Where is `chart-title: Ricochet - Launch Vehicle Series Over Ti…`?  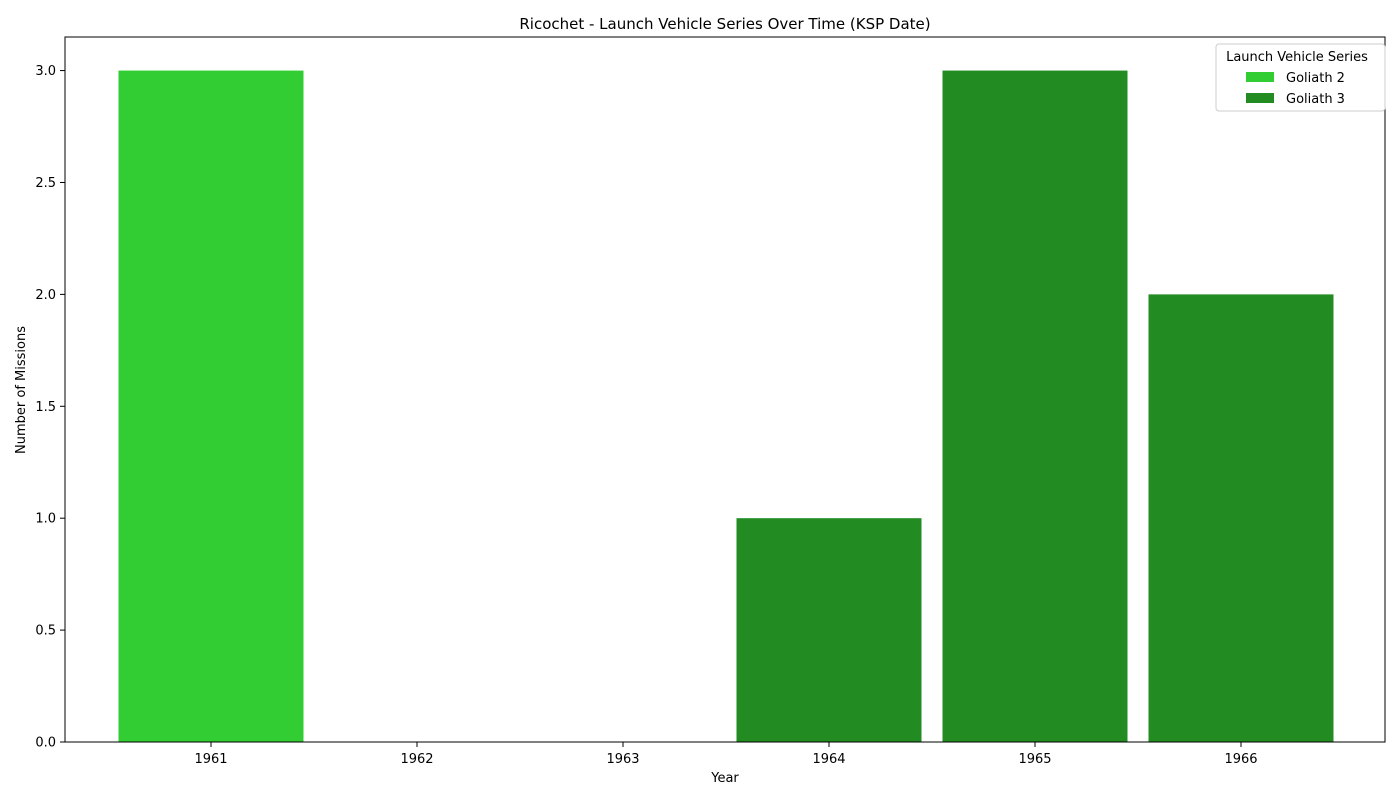
chart-title: Ricochet - Launch Vehicle Series Over Ti… is located at coordinates (724, 24).